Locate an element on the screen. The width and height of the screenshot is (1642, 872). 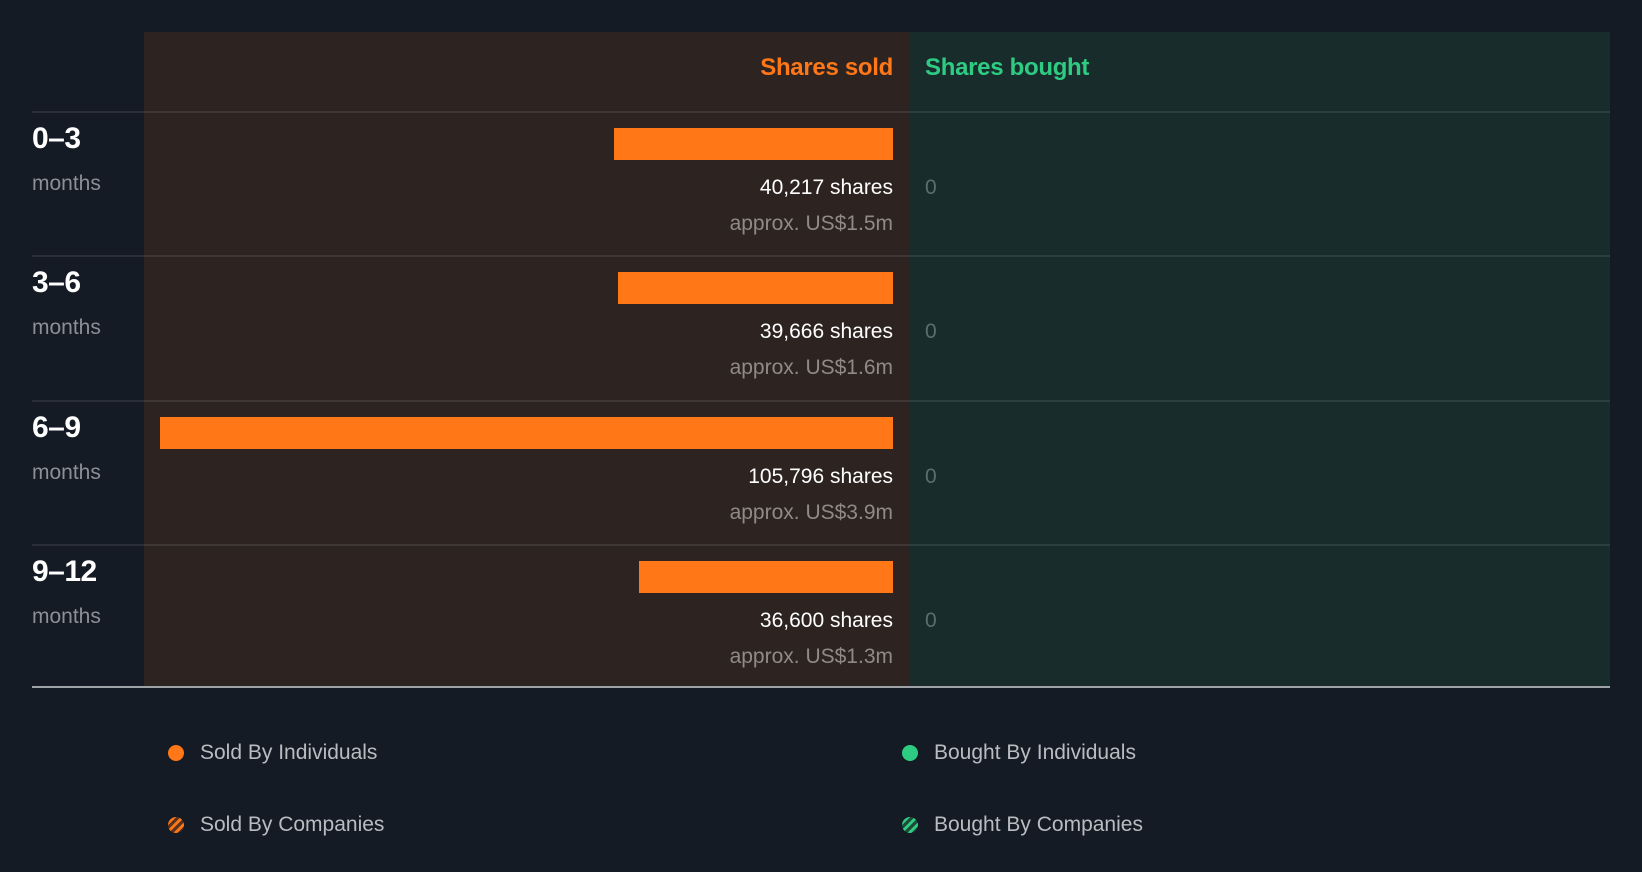
sold-value: approx. US$1.5m is located at coordinates (811, 223).